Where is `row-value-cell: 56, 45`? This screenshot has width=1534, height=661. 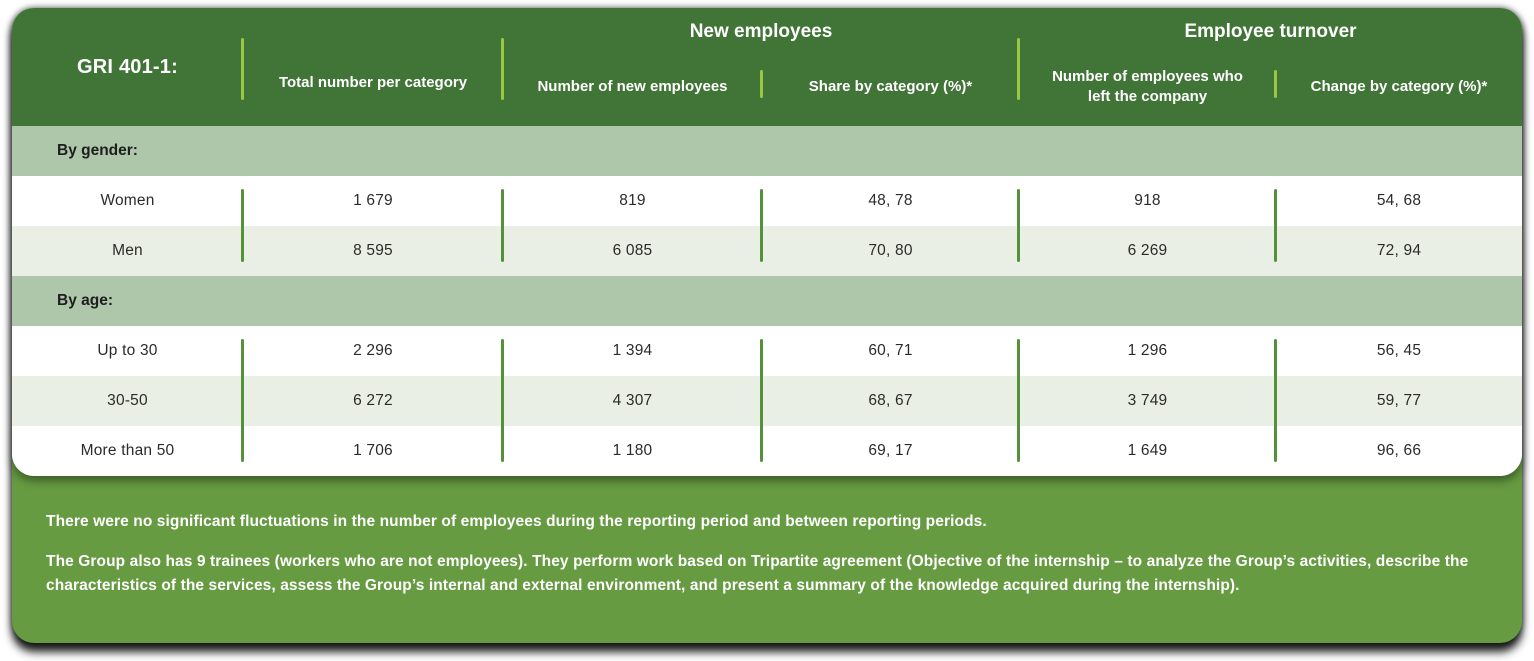 row-value-cell: 56, 45 is located at coordinates (1399, 350).